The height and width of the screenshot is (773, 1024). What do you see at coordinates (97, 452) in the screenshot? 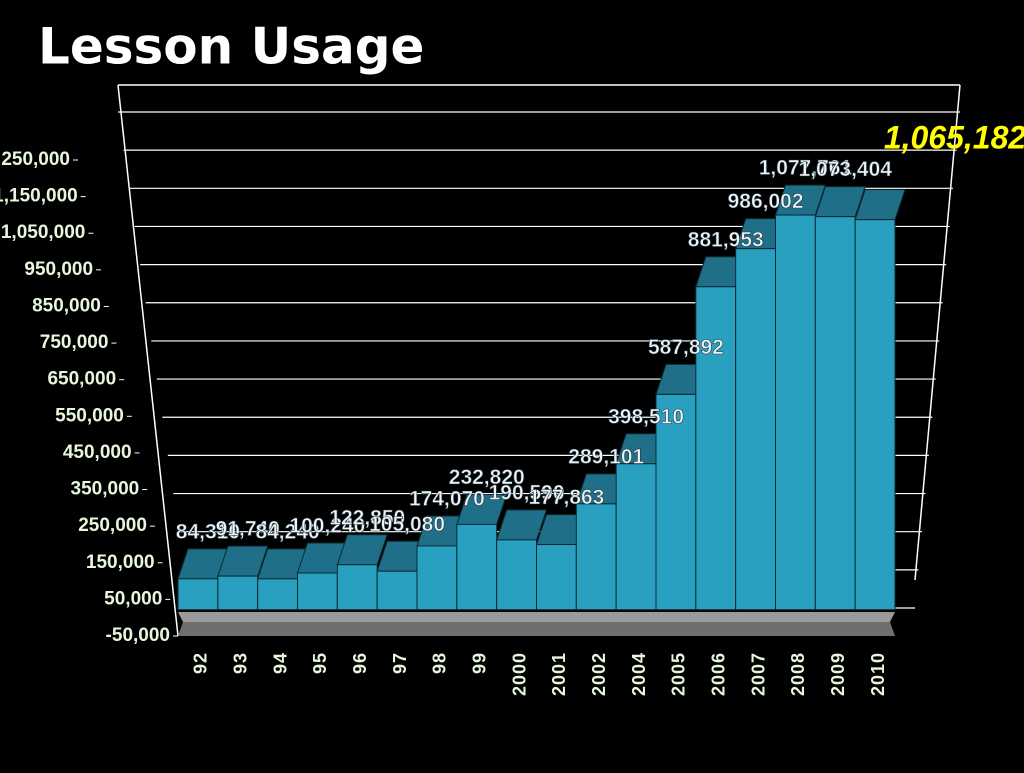
I see `y-tick-label: 450,000` at bounding box center [97, 452].